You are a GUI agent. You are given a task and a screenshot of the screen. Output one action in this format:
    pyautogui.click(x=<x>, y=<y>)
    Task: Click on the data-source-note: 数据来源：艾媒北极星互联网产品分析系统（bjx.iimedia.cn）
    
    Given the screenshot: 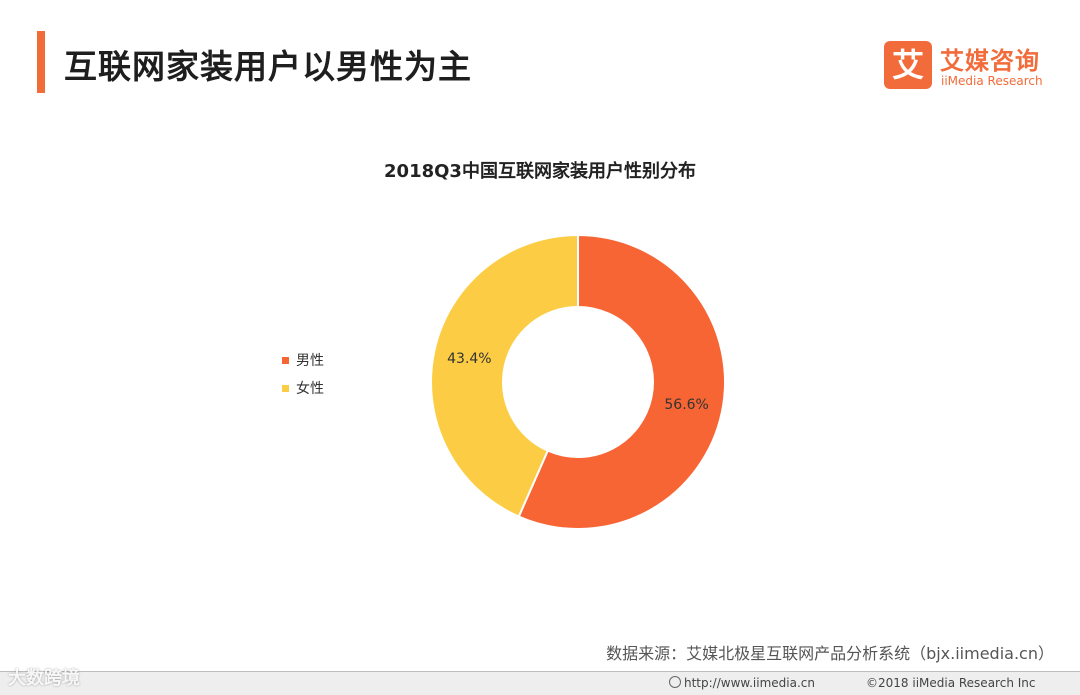 What is the action you would take?
    pyautogui.click(x=830, y=653)
    